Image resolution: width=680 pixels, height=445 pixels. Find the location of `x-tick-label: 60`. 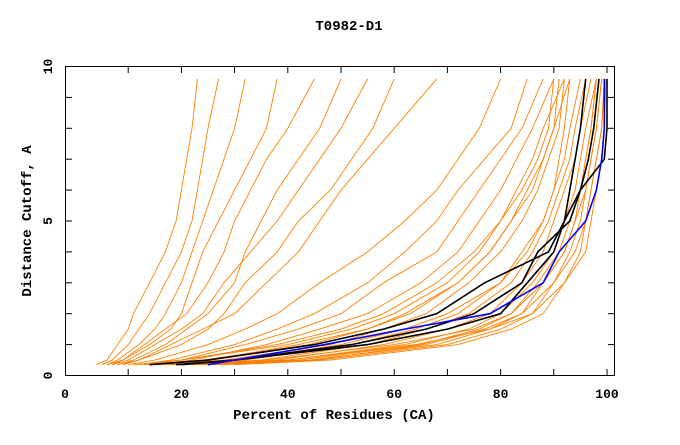

x-tick-label: 60 is located at coordinates (394, 394).